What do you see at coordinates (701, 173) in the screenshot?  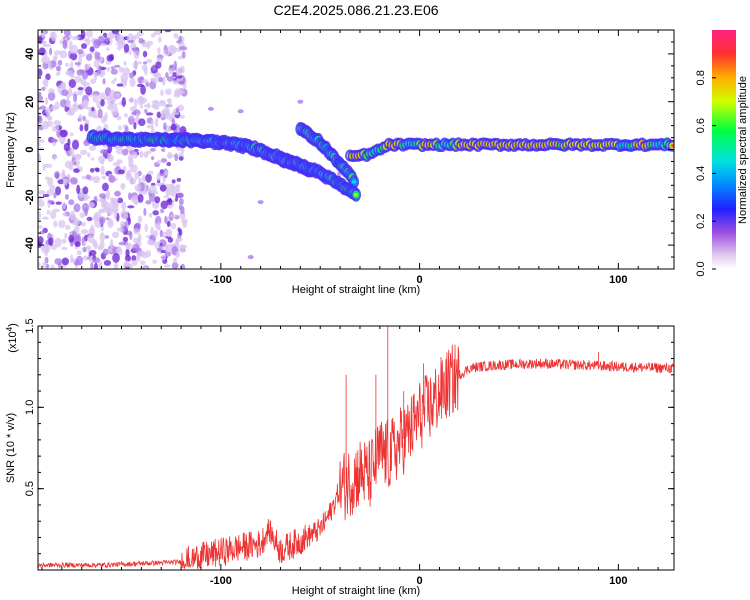 I see `colorbar-tick-label: 0.4` at bounding box center [701, 173].